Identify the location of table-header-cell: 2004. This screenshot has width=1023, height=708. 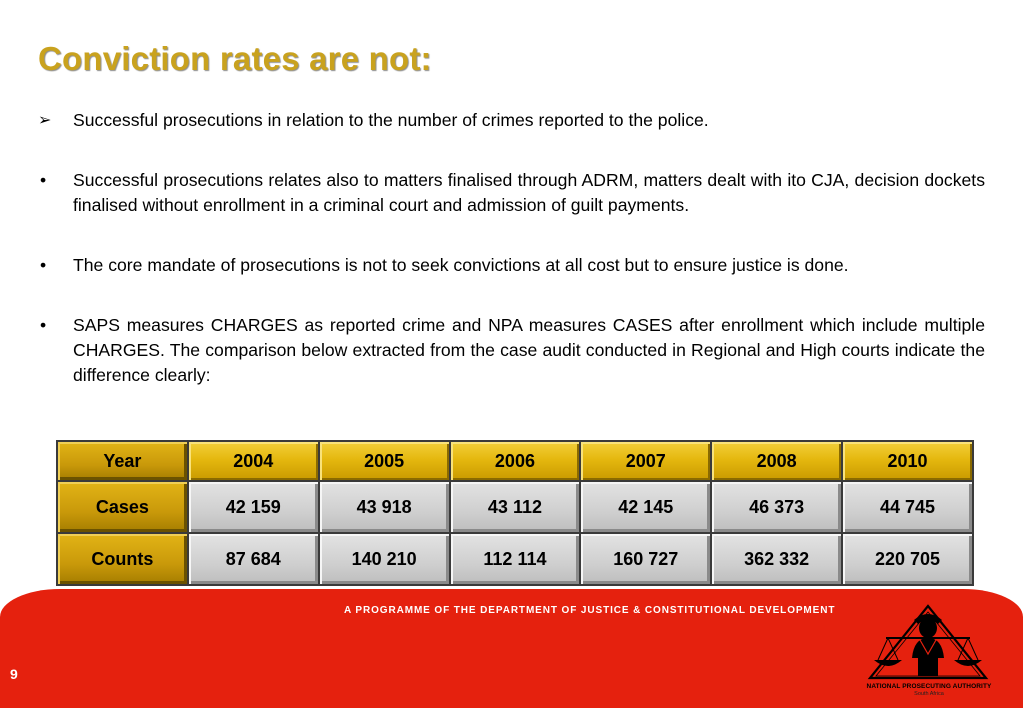
(253, 461).